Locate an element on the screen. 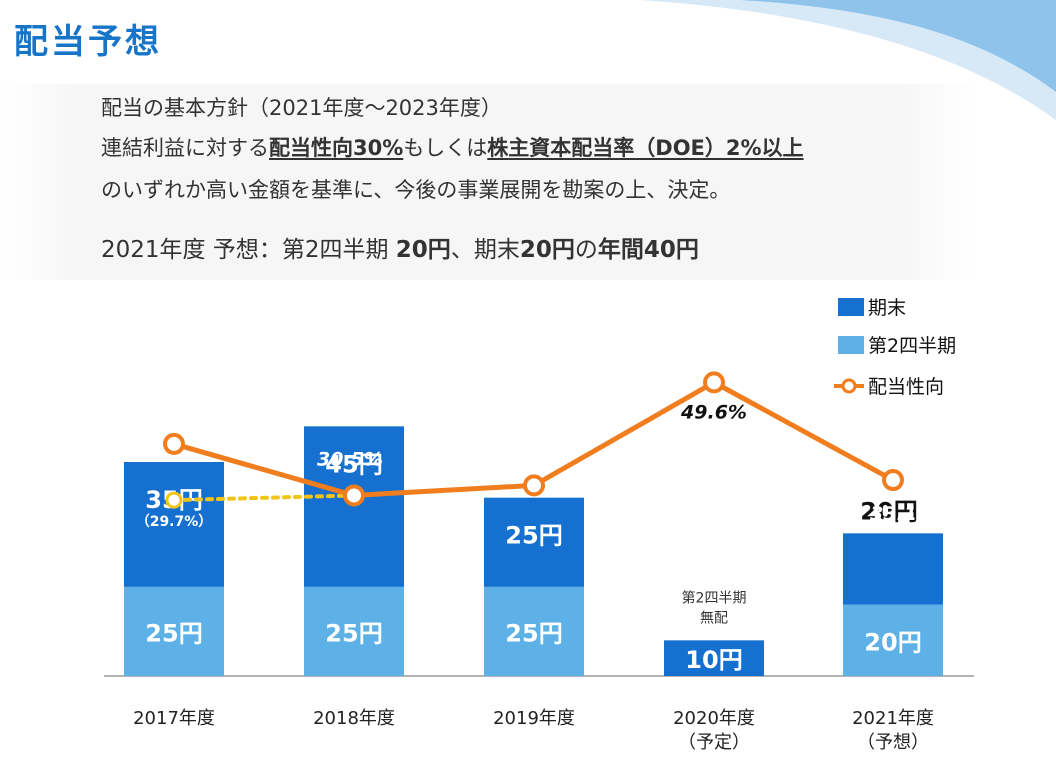 The image size is (1056, 765). category-label-2: 2018年度 is located at coordinates (354, 718).